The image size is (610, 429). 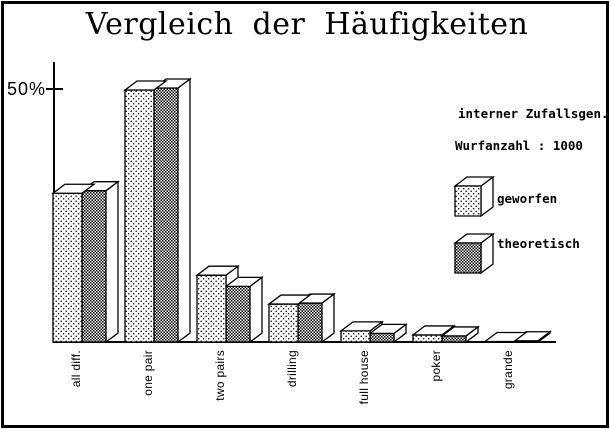 I want to click on y-axis-tick-label: 50%, so click(x=26, y=89).